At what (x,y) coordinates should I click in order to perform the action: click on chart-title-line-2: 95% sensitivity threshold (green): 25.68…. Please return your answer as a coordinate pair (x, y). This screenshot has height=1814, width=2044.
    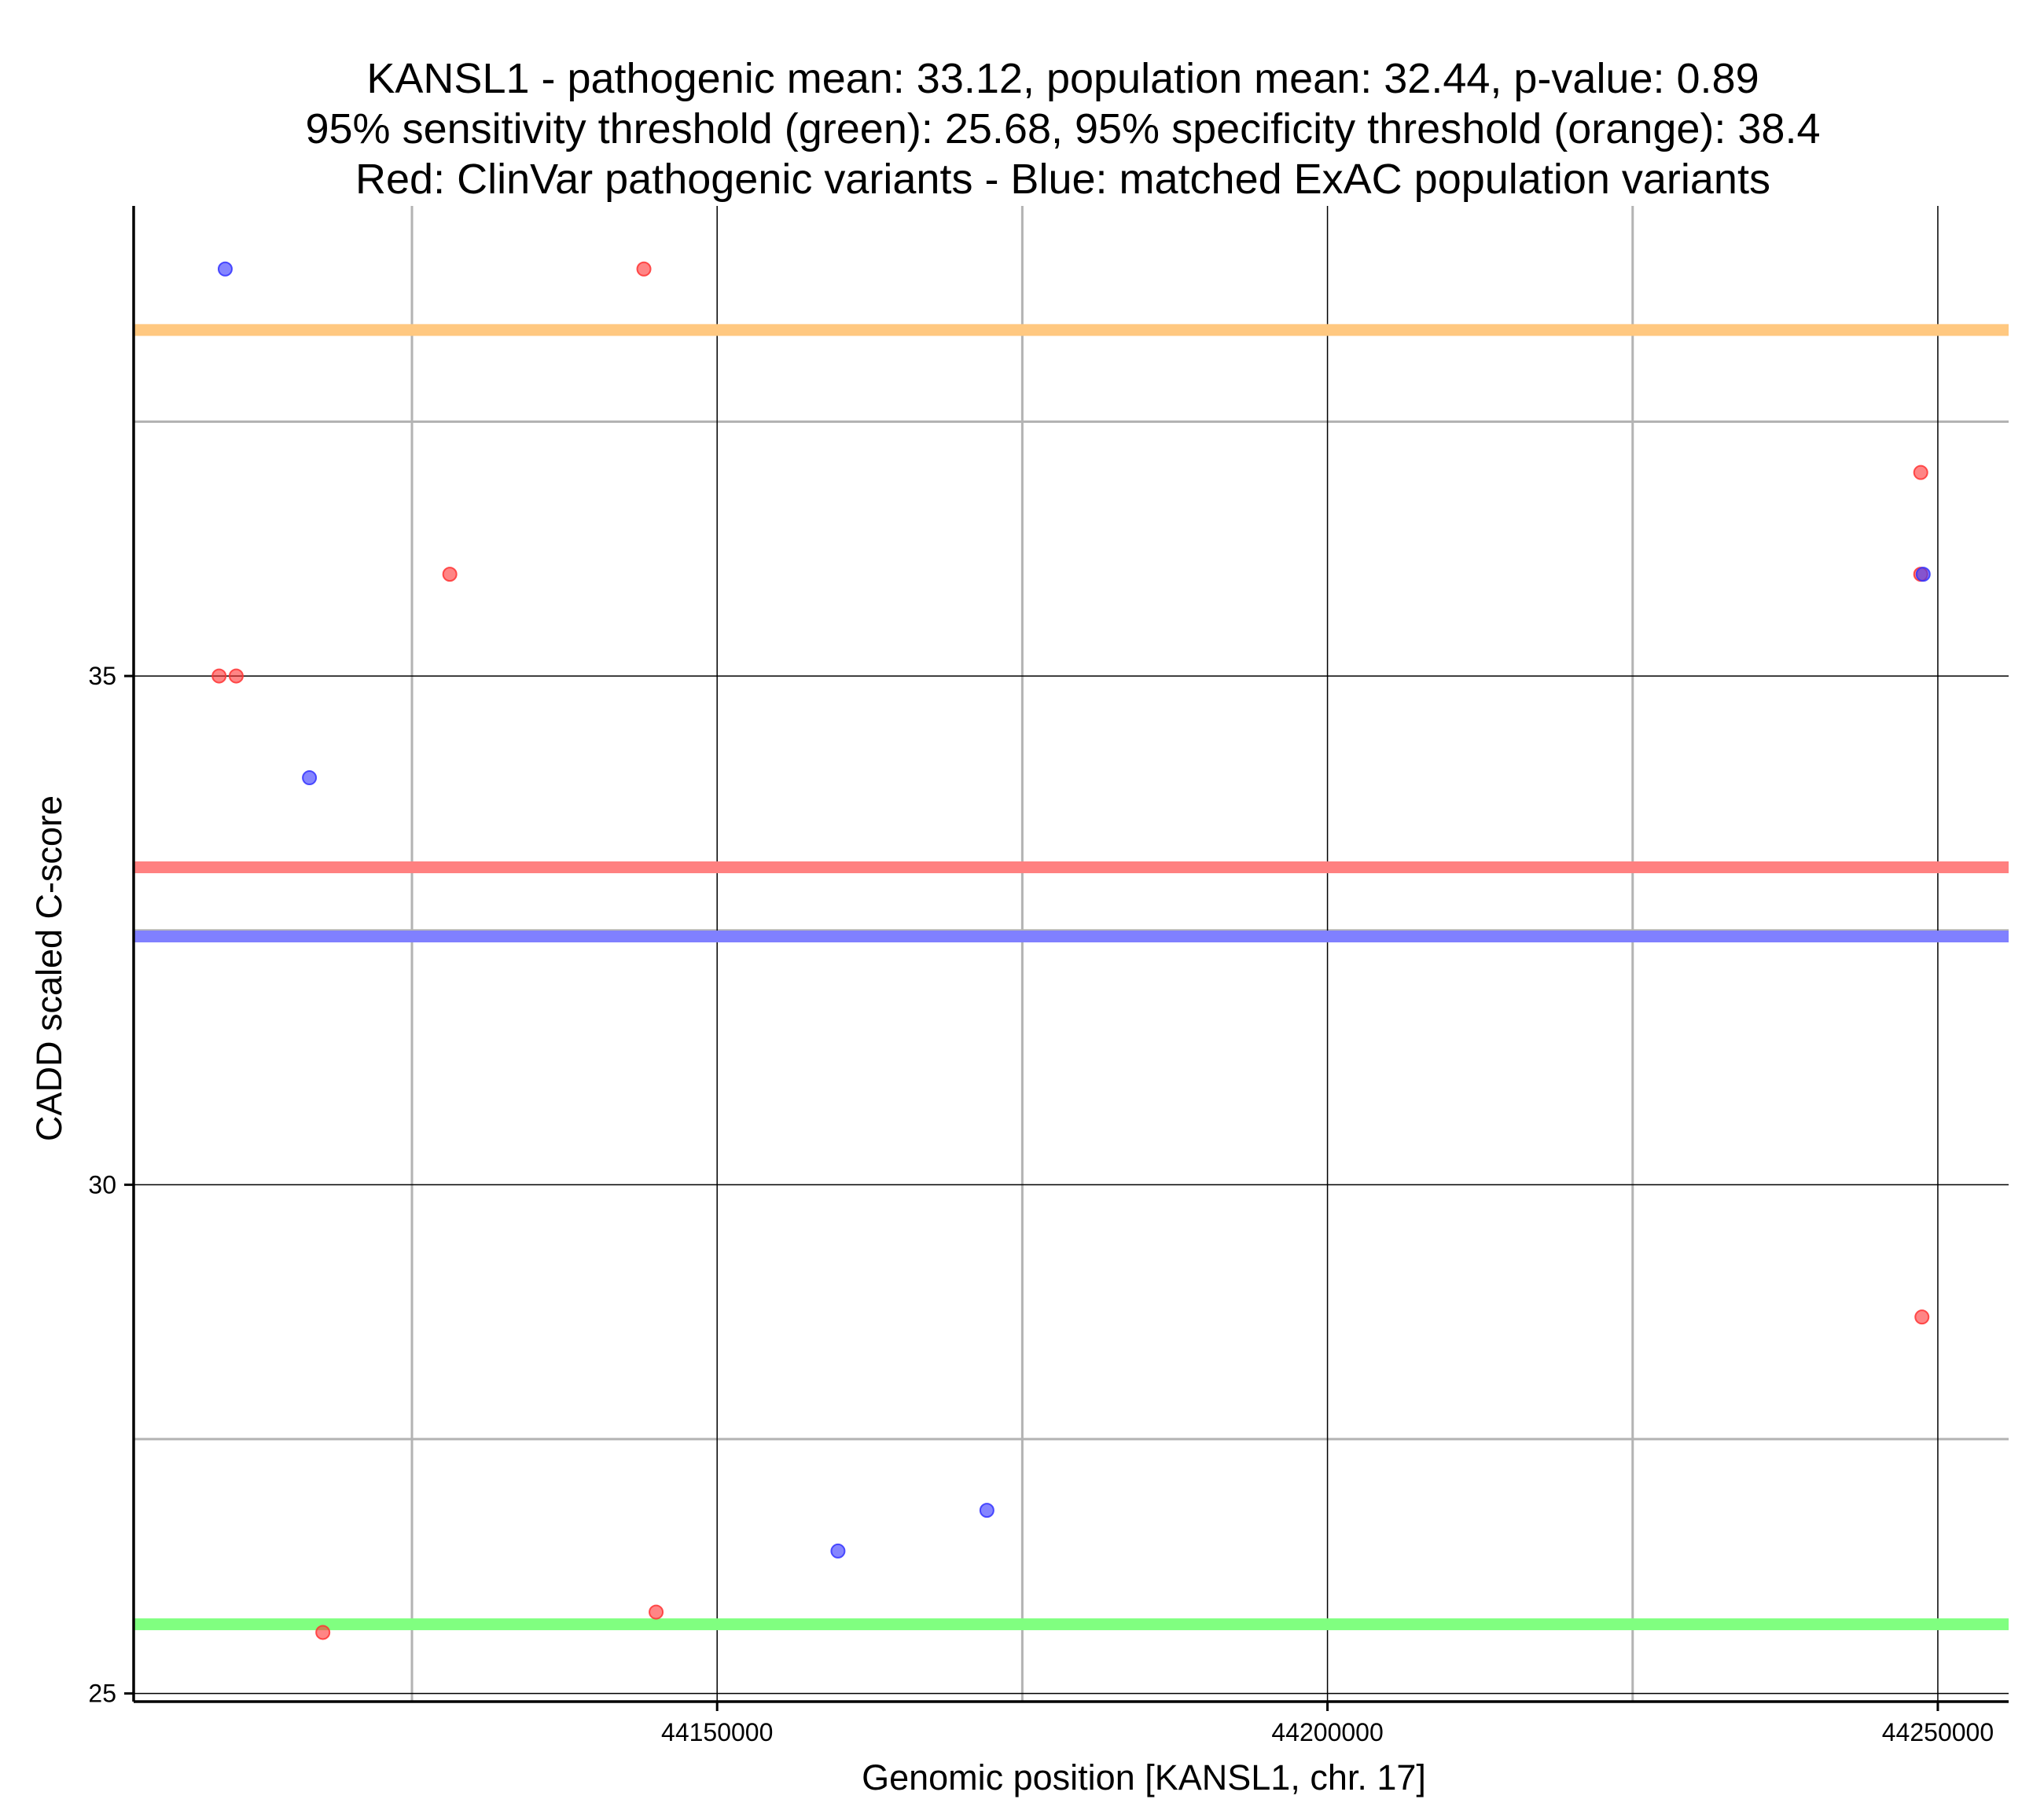
    Looking at the image, I should click on (1062, 128).